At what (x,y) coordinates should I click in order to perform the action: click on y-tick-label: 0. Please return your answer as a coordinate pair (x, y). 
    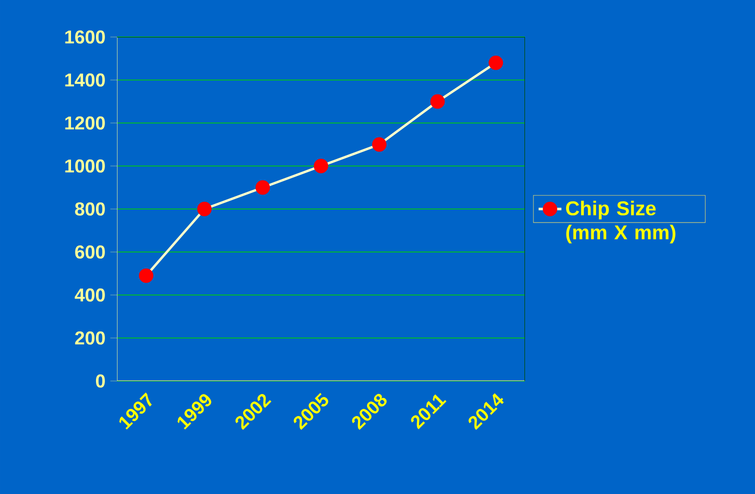
    Looking at the image, I should click on (100, 381).